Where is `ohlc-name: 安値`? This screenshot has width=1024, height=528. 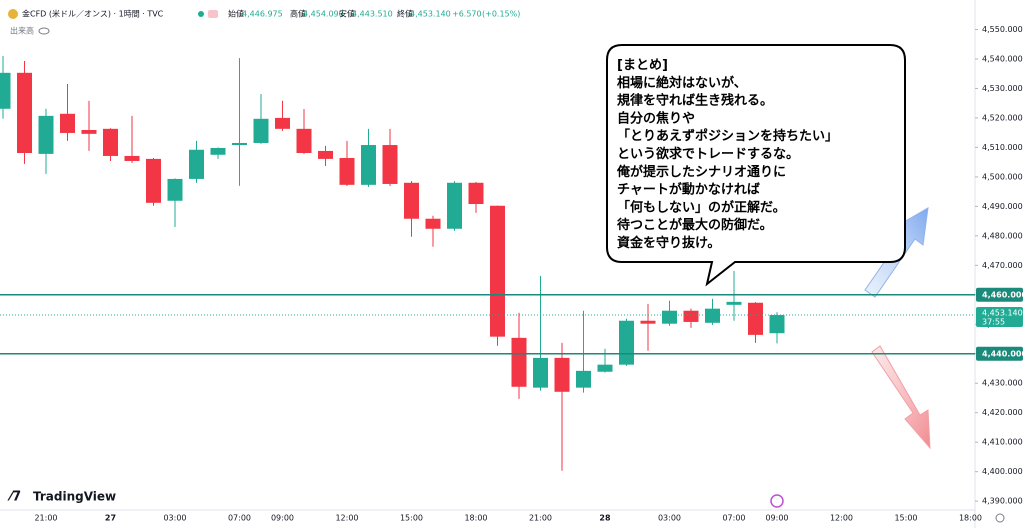 ohlc-name: 安値 is located at coordinates (347, 14).